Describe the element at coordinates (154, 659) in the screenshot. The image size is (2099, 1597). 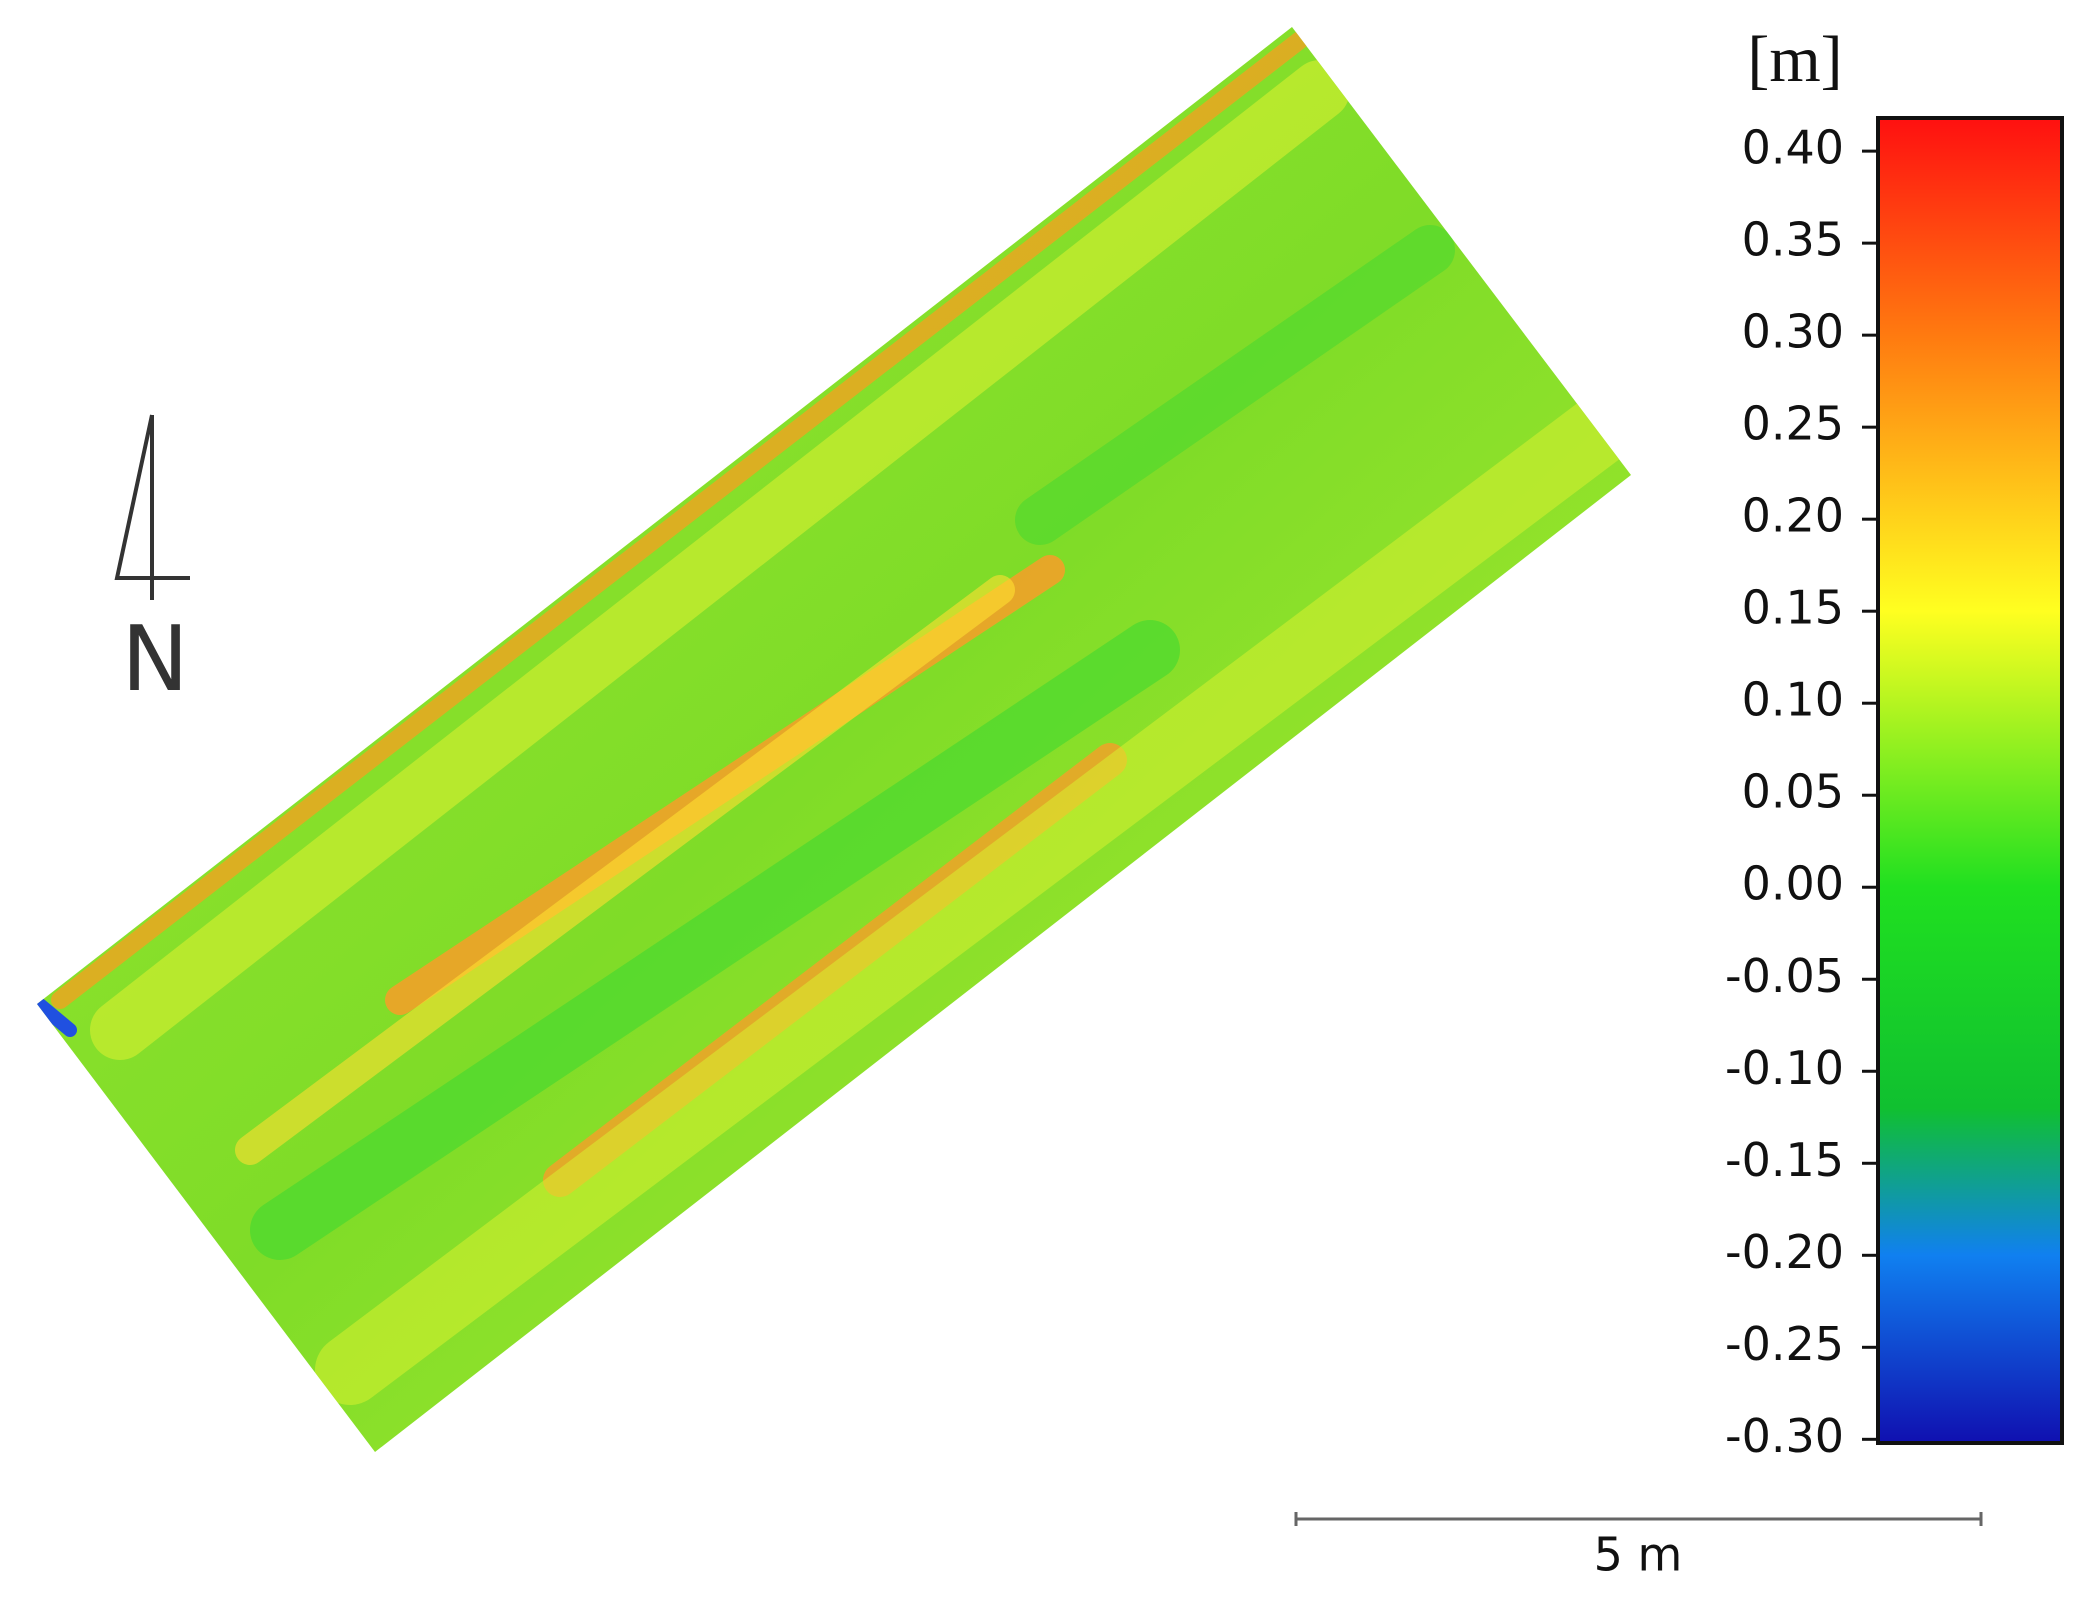
I see `north-label: N` at that location.